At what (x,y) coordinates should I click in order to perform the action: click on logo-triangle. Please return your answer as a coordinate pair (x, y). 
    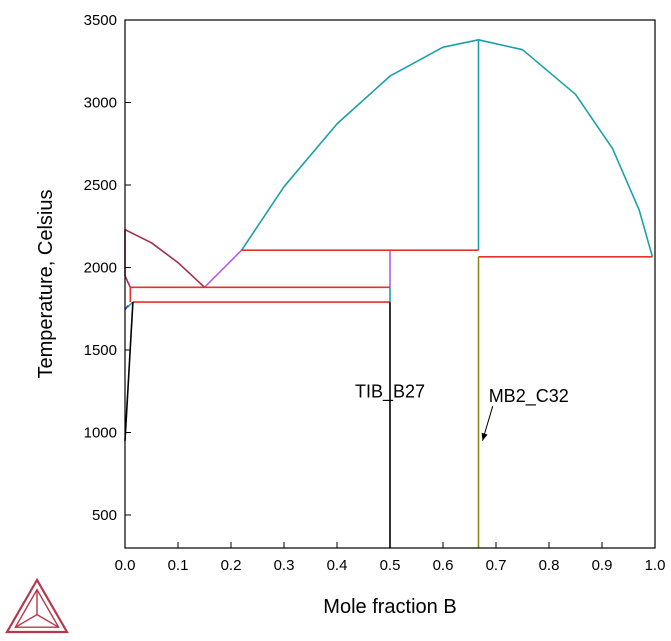
    Looking at the image, I should click on (37, 605).